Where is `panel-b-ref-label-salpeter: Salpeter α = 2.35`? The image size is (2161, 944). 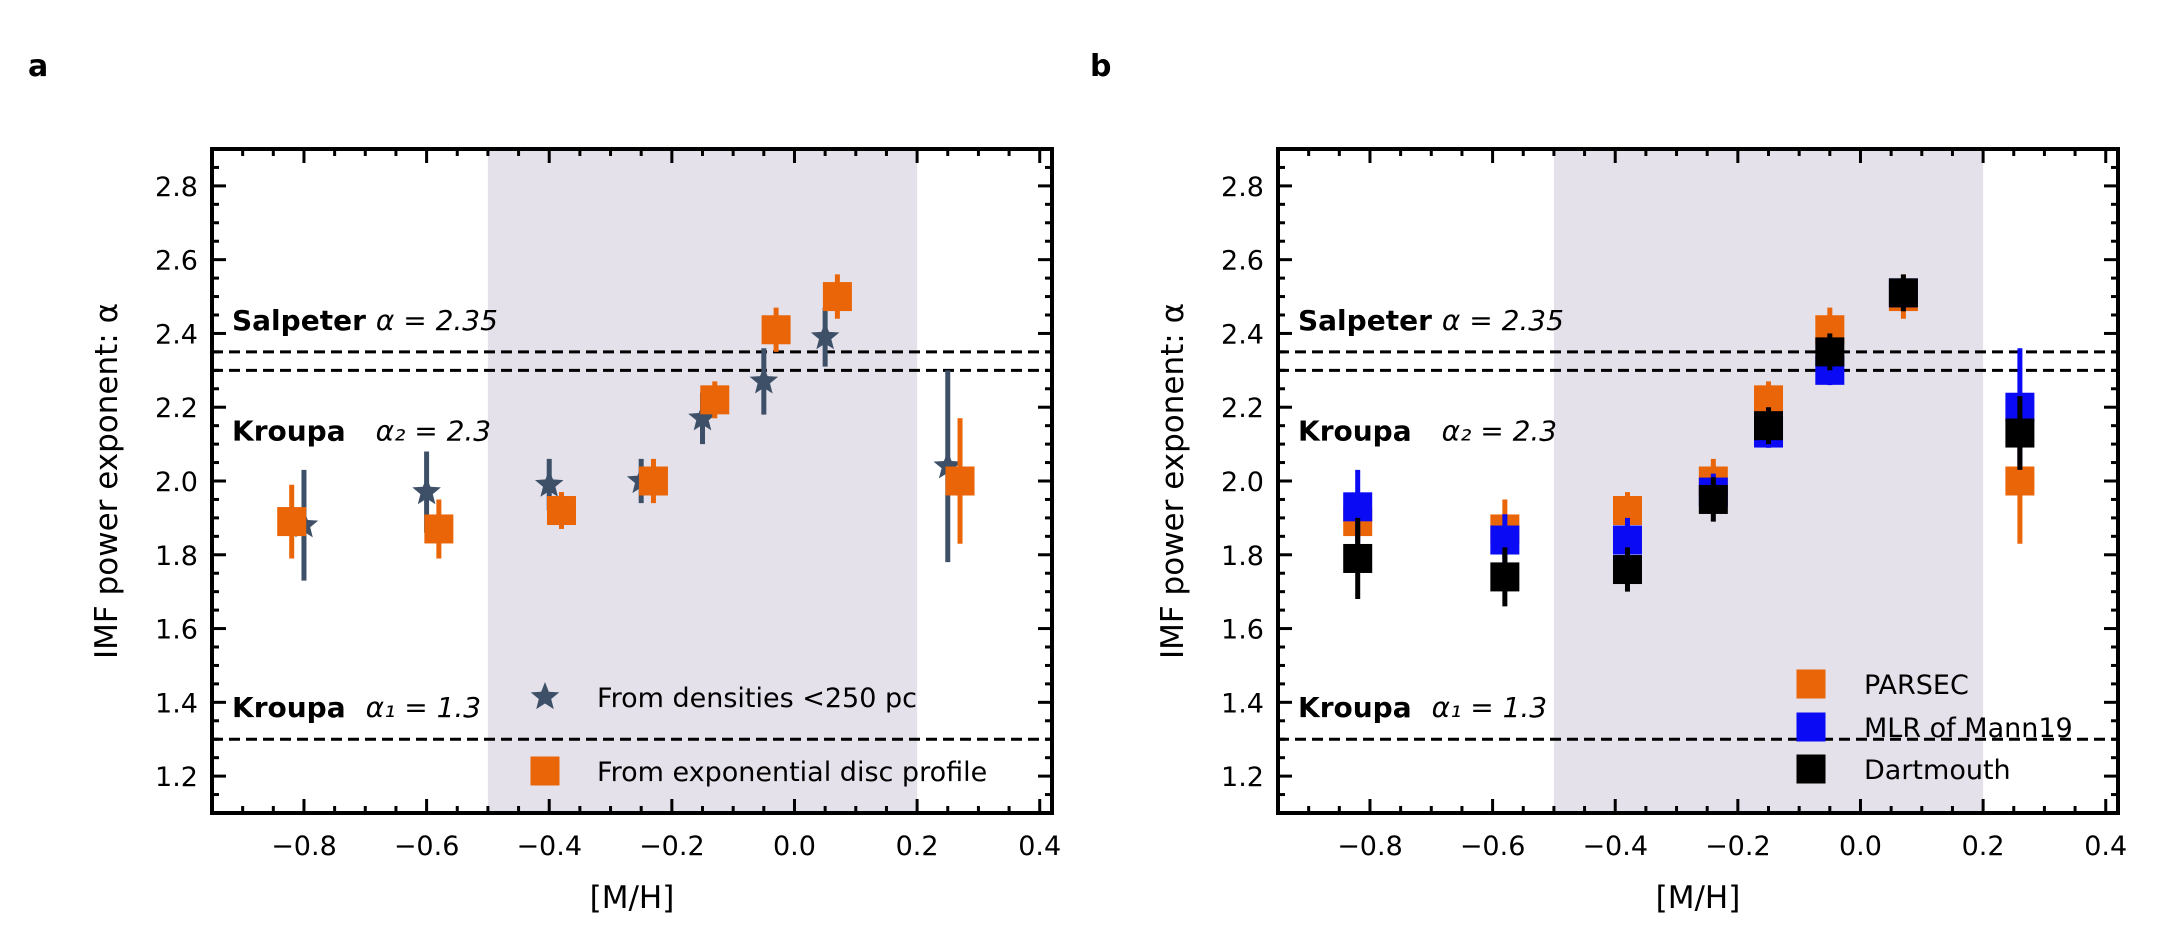 panel-b-ref-label-salpeter: Salpeter α = 2.35 is located at coordinates (1431, 320).